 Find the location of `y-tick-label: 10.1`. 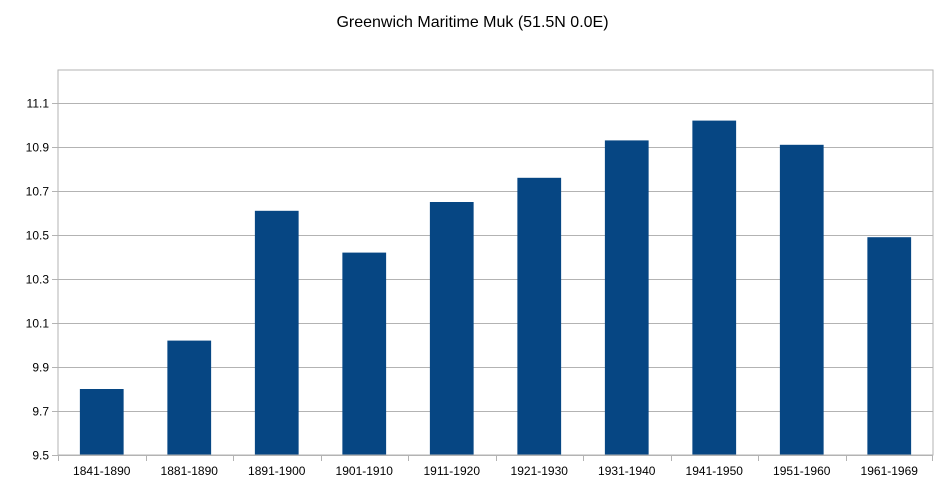

y-tick-label: 10.1 is located at coordinates (38, 324).